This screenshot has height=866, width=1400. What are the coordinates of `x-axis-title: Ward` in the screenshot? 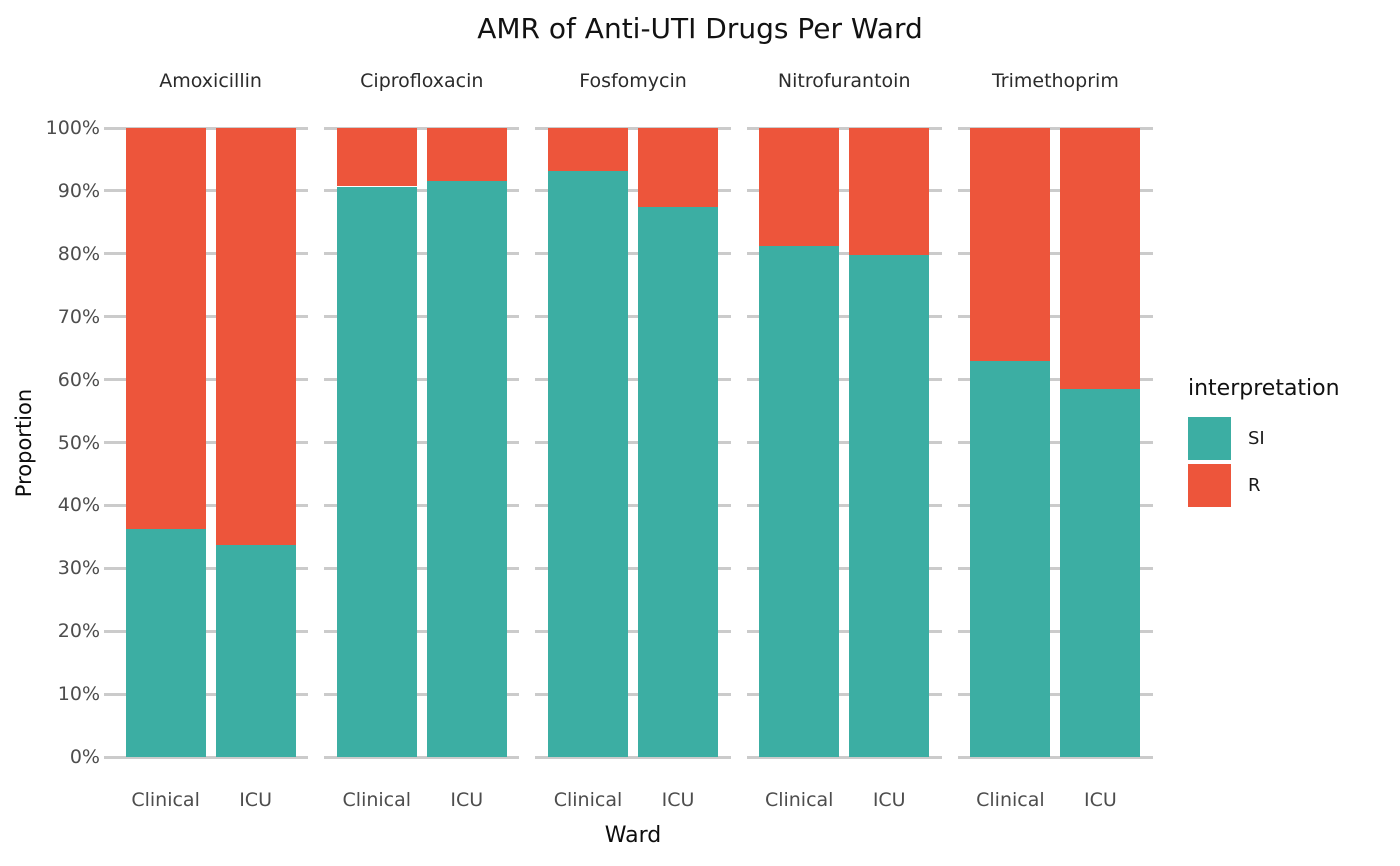 It's located at (633, 835).